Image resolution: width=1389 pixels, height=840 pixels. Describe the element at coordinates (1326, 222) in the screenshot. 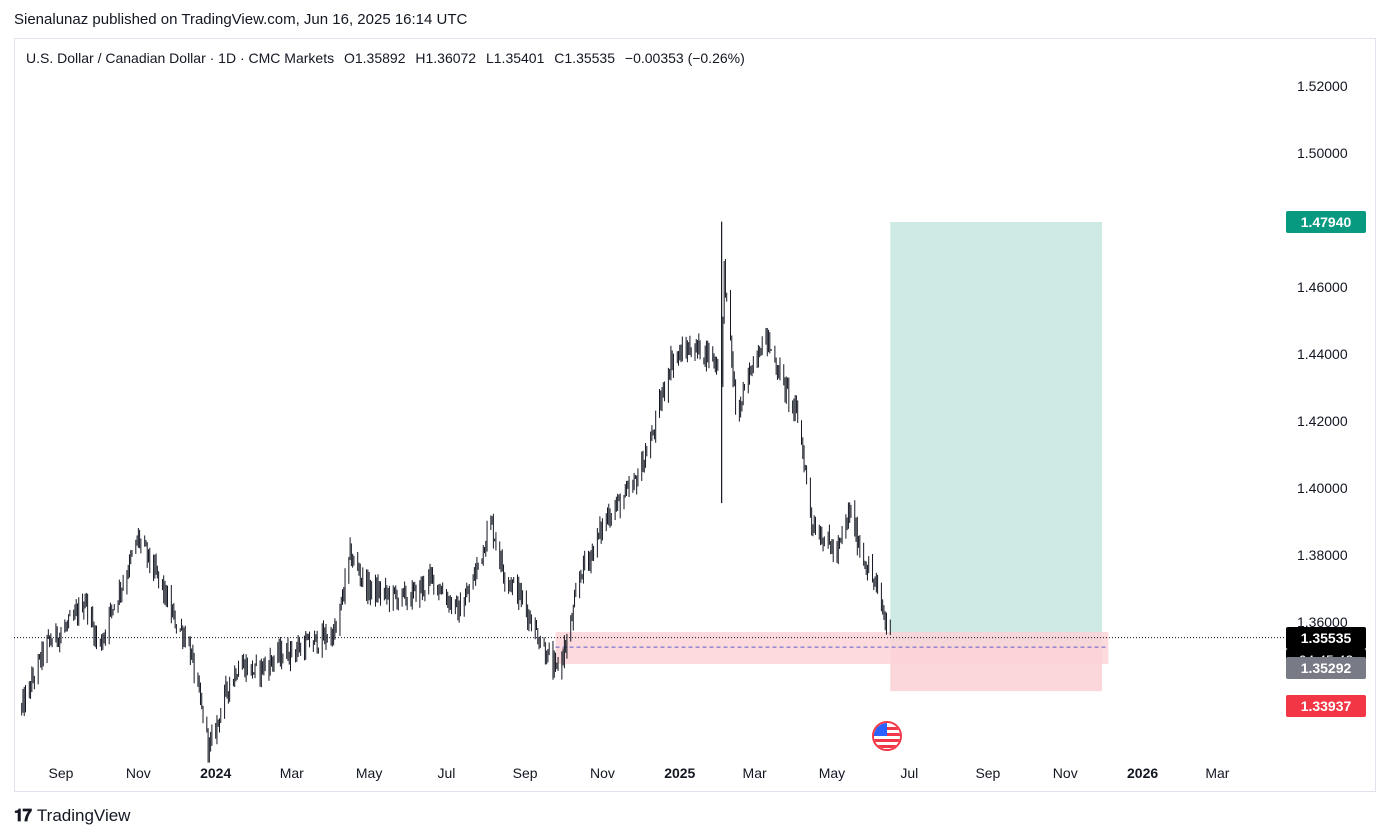

I see `target-price-tag: 1.47940` at that location.